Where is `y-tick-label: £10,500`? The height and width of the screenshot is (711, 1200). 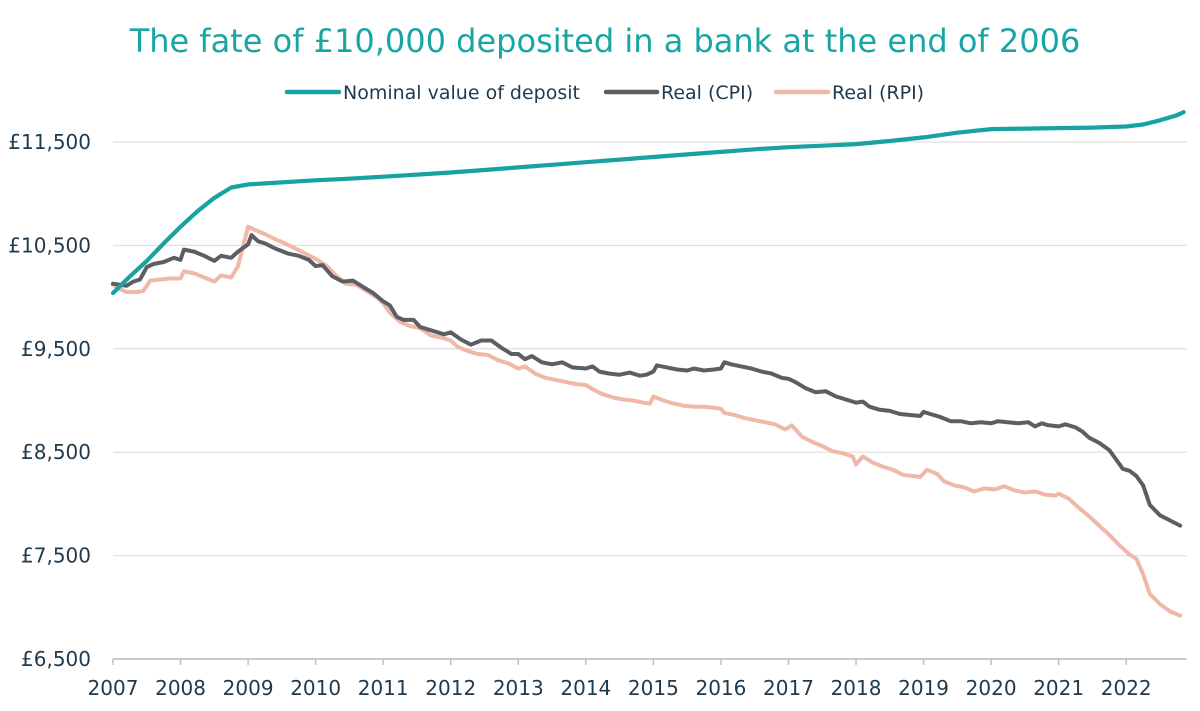 y-tick-label: £10,500 is located at coordinates (49, 245).